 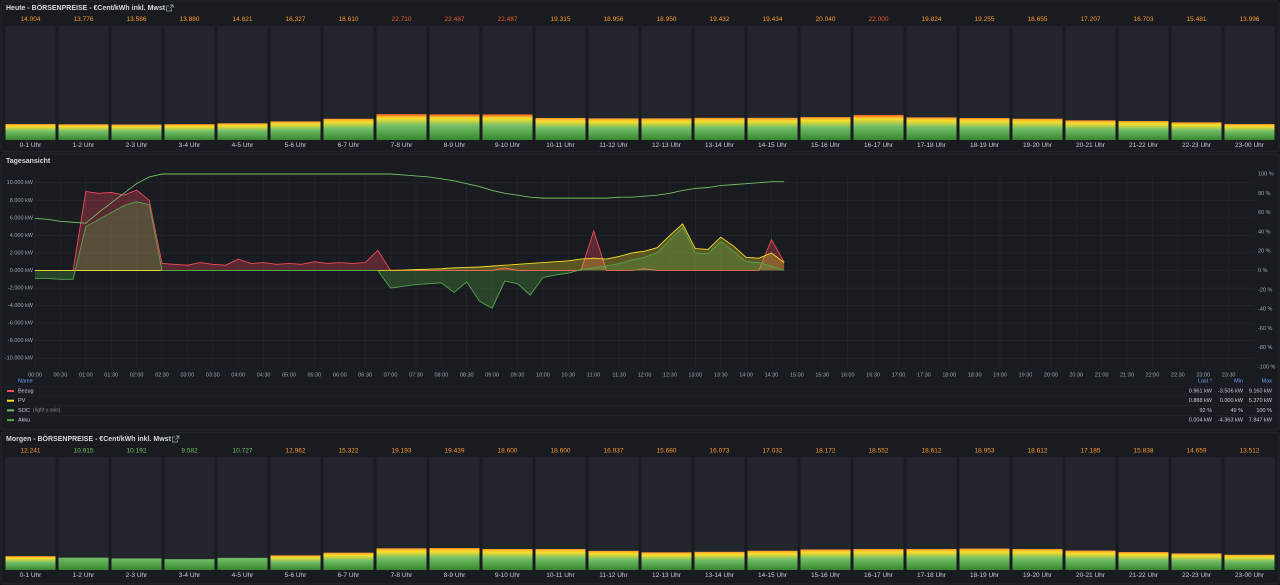 I want to click on y2-tick-label: 60 %, so click(x=1264, y=213).